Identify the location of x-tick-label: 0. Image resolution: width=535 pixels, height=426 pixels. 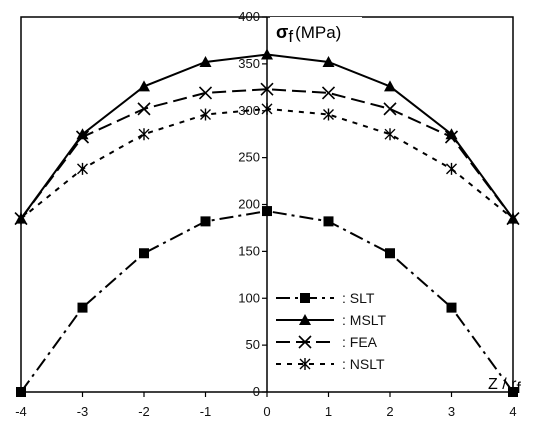
(266, 411).